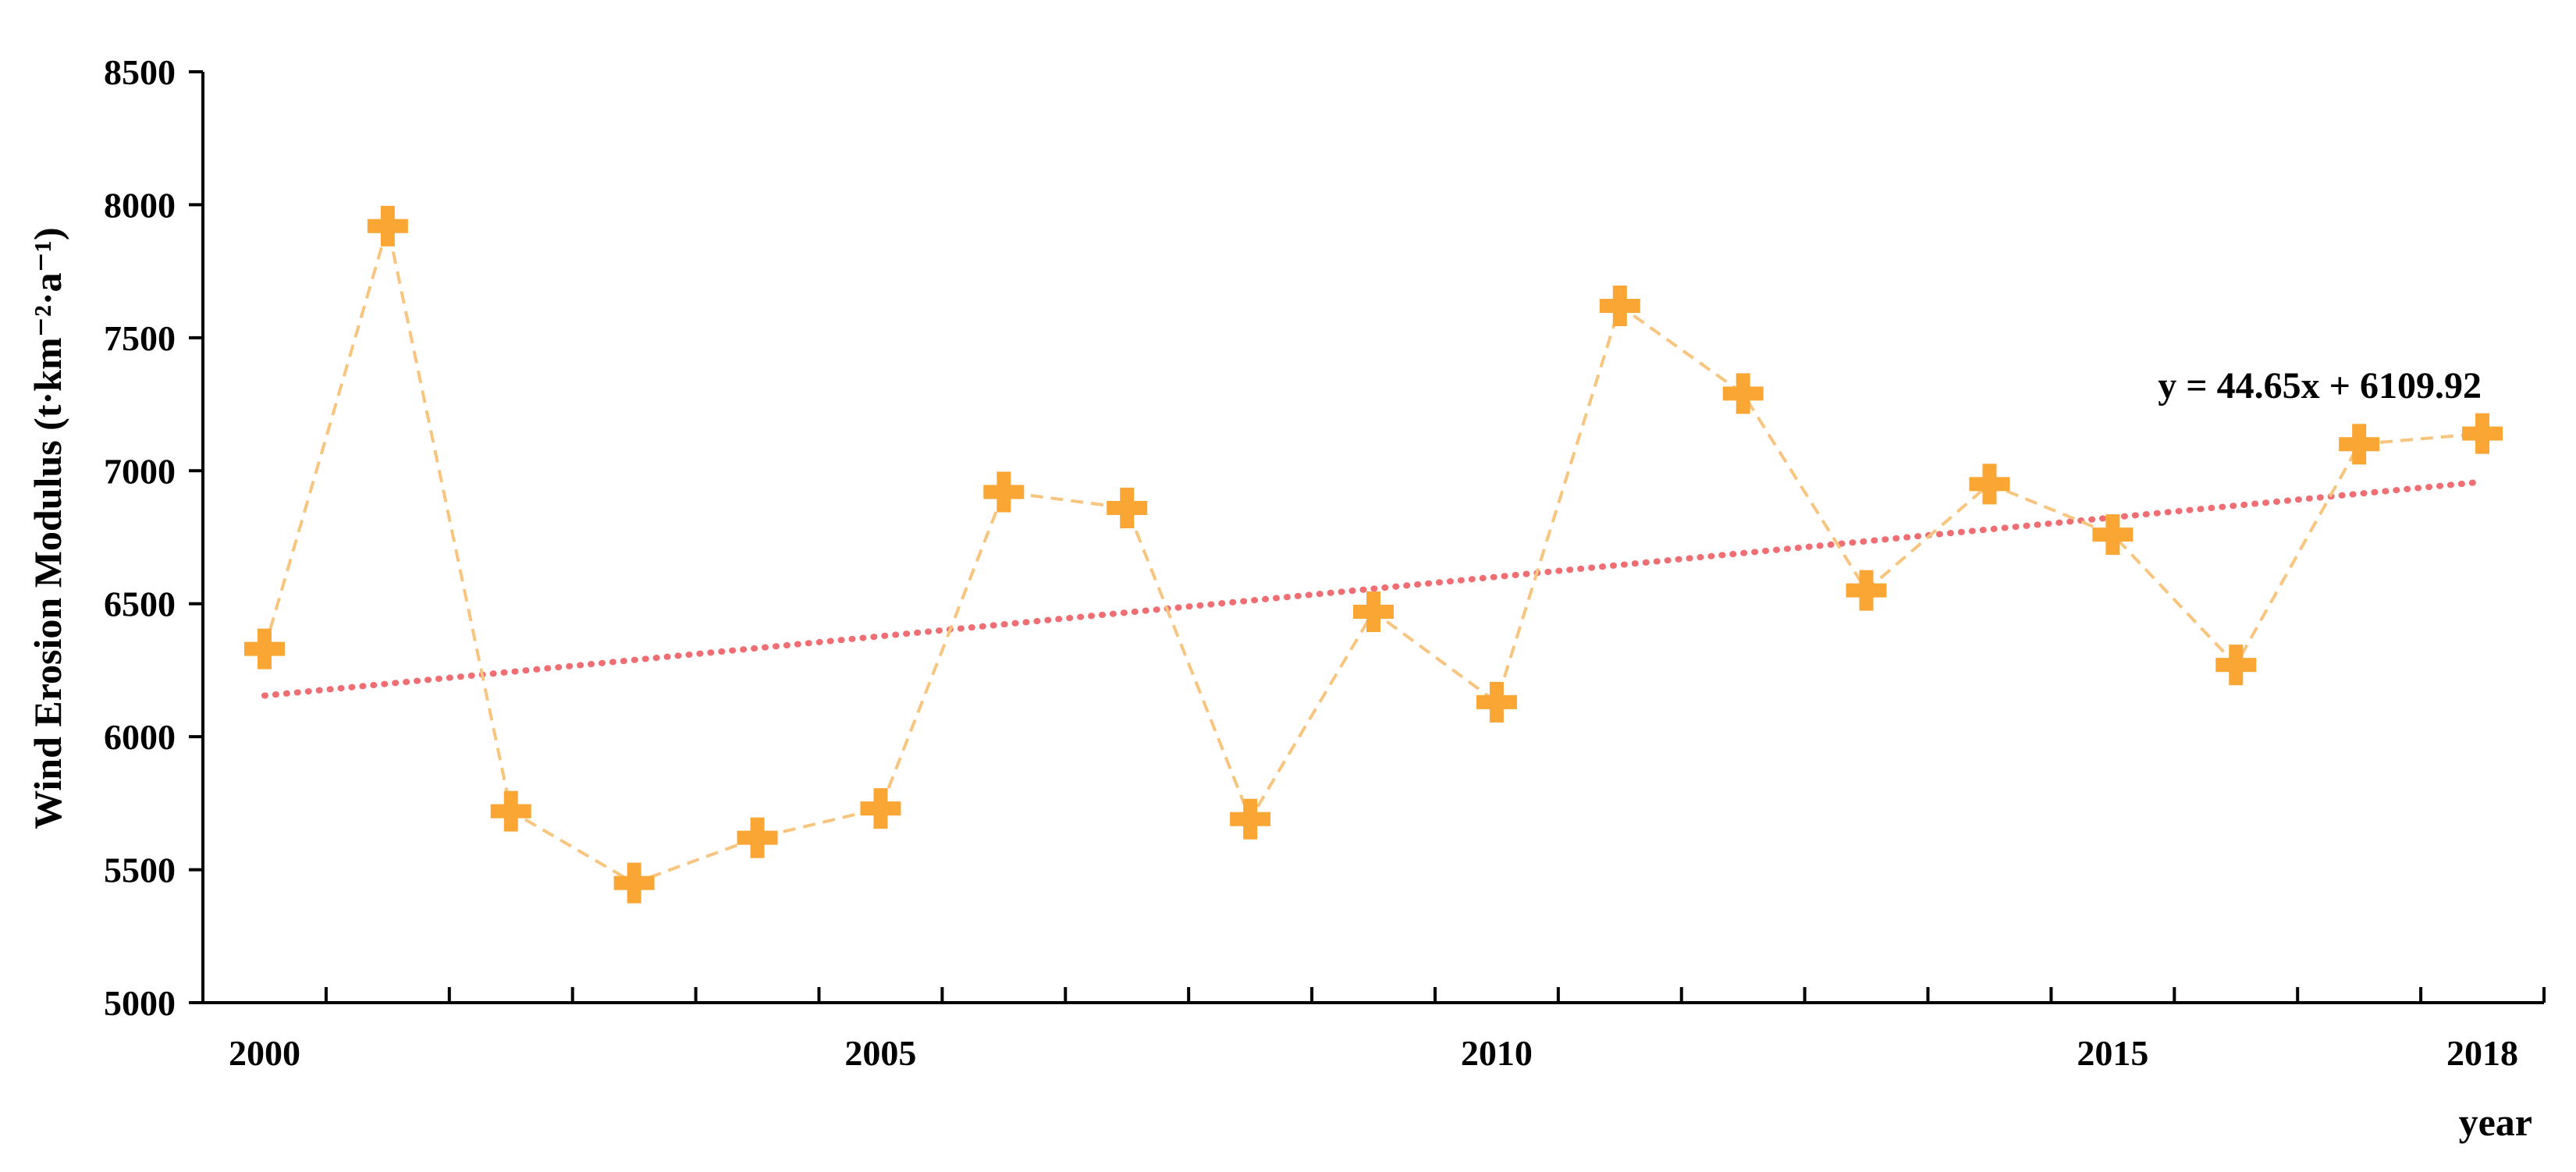 The image size is (2576, 1172). I want to click on x-tick-label: 2015, so click(2112, 1053).